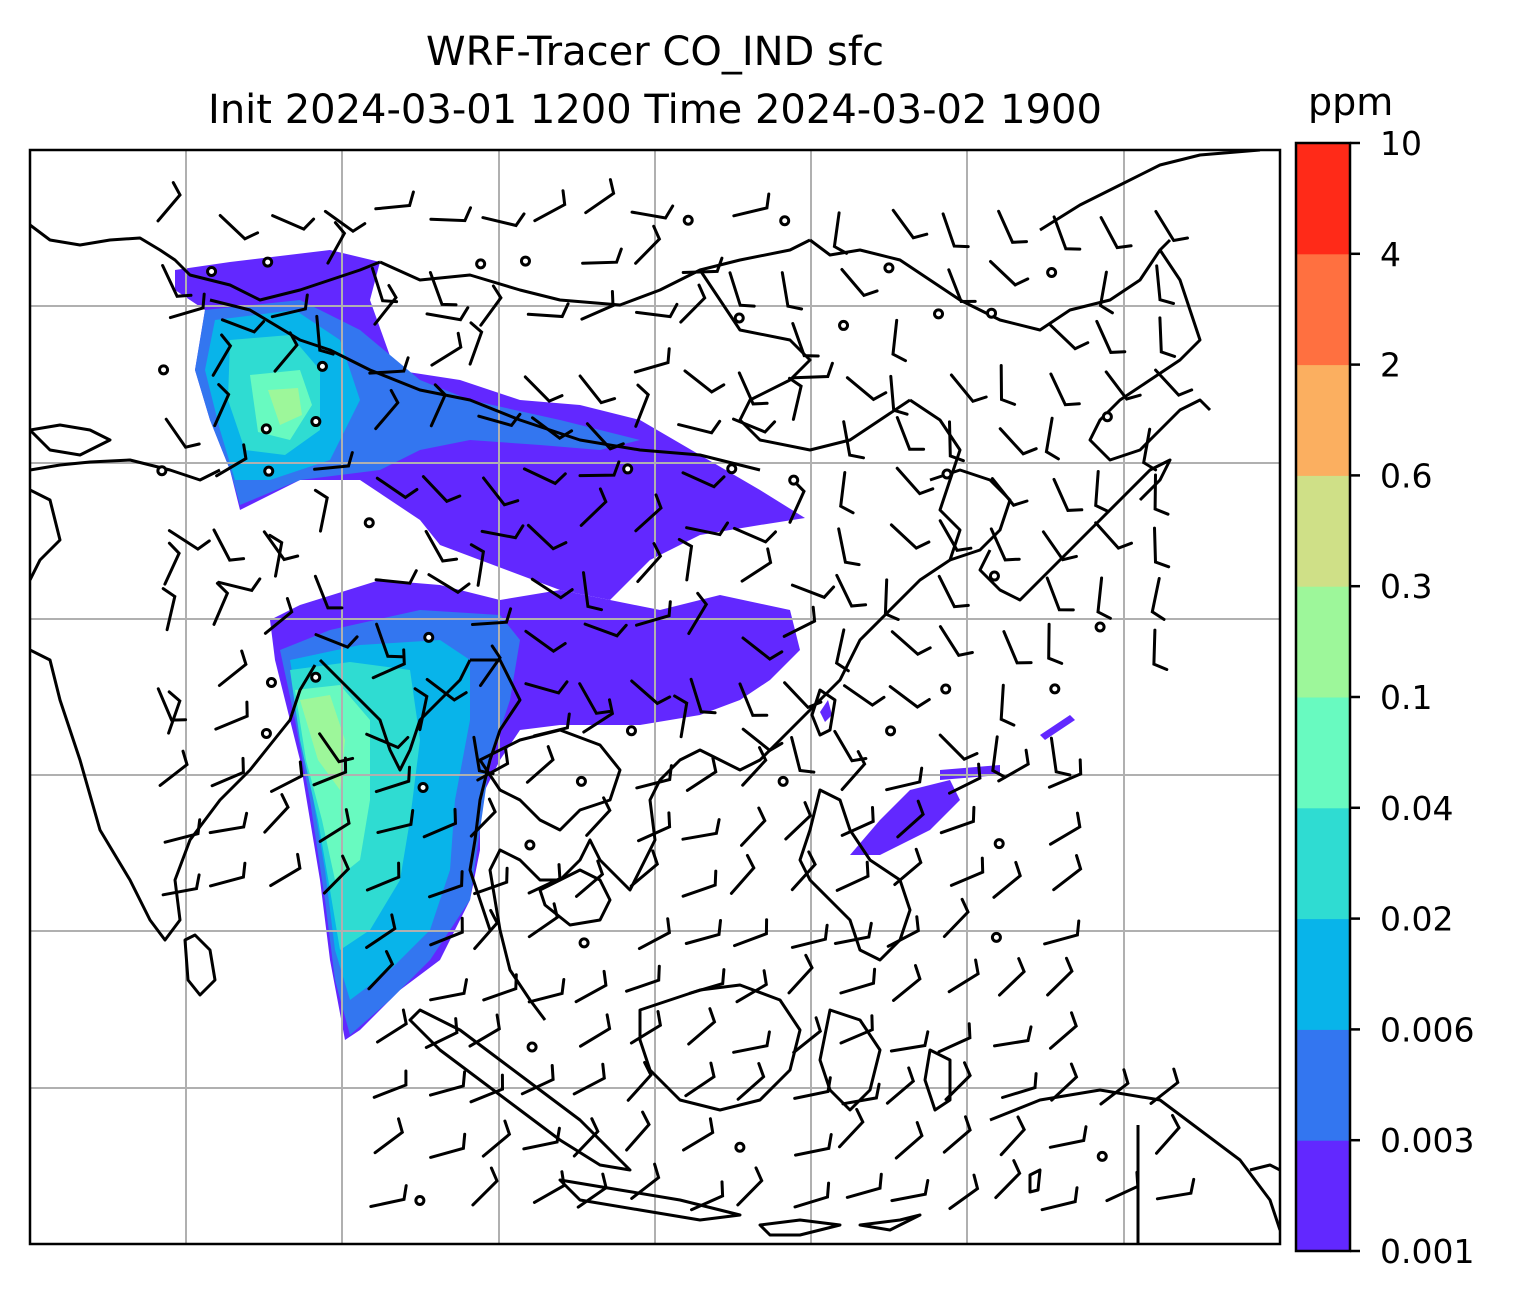 The height and width of the screenshot is (1306, 1528). What do you see at coordinates (1427, 1251) in the screenshot?
I see `colorbar-tick-label: 0.001` at bounding box center [1427, 1251].